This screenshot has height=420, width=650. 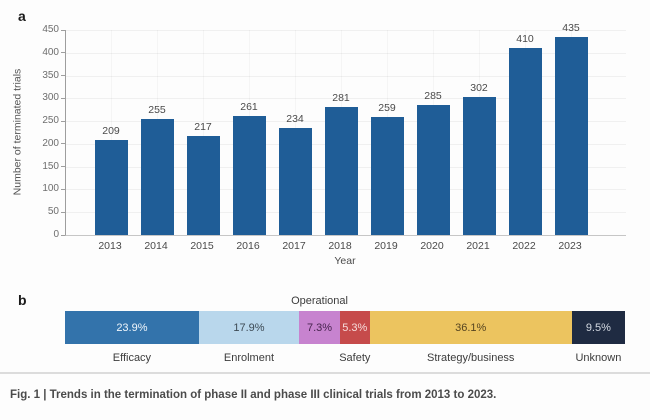 I want to click on bar-value-label: 435, so click(x=571, y=28).